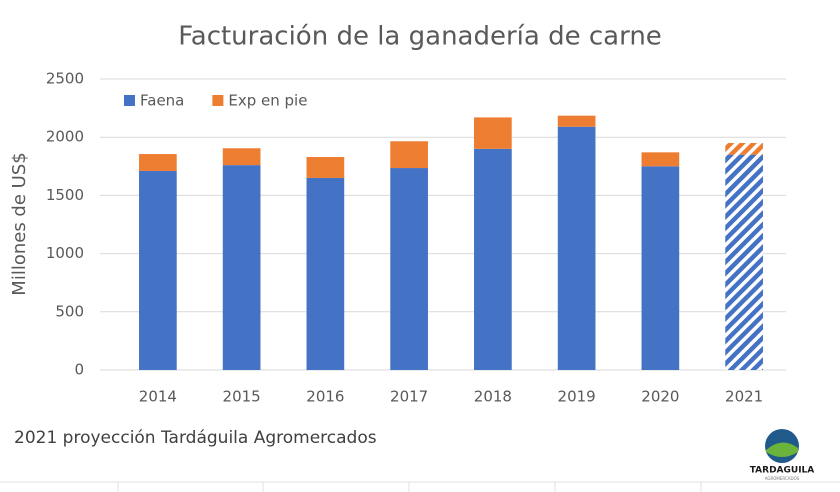  Describe the element at coordinates (65, 79) in the screenshot. I see `y-tick-label: 2500` at that location.